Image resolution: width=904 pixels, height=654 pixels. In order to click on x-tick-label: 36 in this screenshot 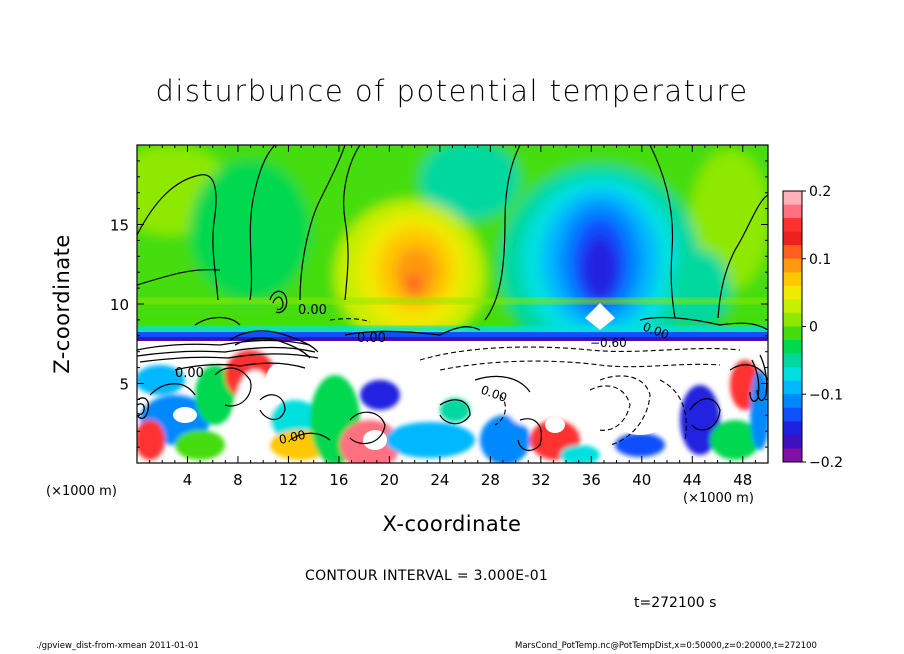, I will do `click(591, 480)`.